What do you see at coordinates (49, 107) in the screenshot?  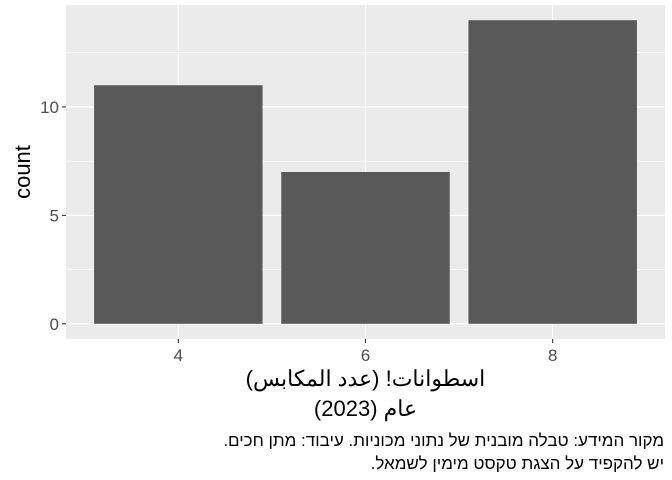 I see `y-tick-label: 10` at bounding box center [49, 107].